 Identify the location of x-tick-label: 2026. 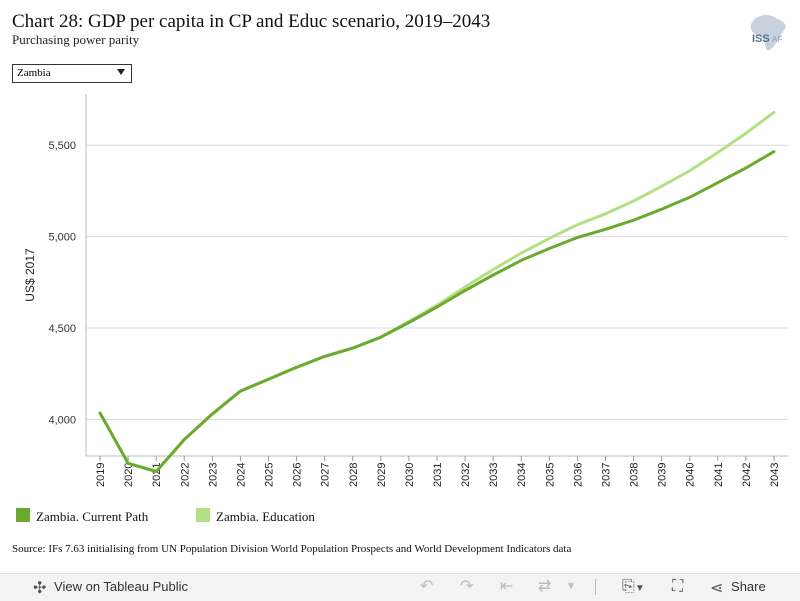
(298, 475).